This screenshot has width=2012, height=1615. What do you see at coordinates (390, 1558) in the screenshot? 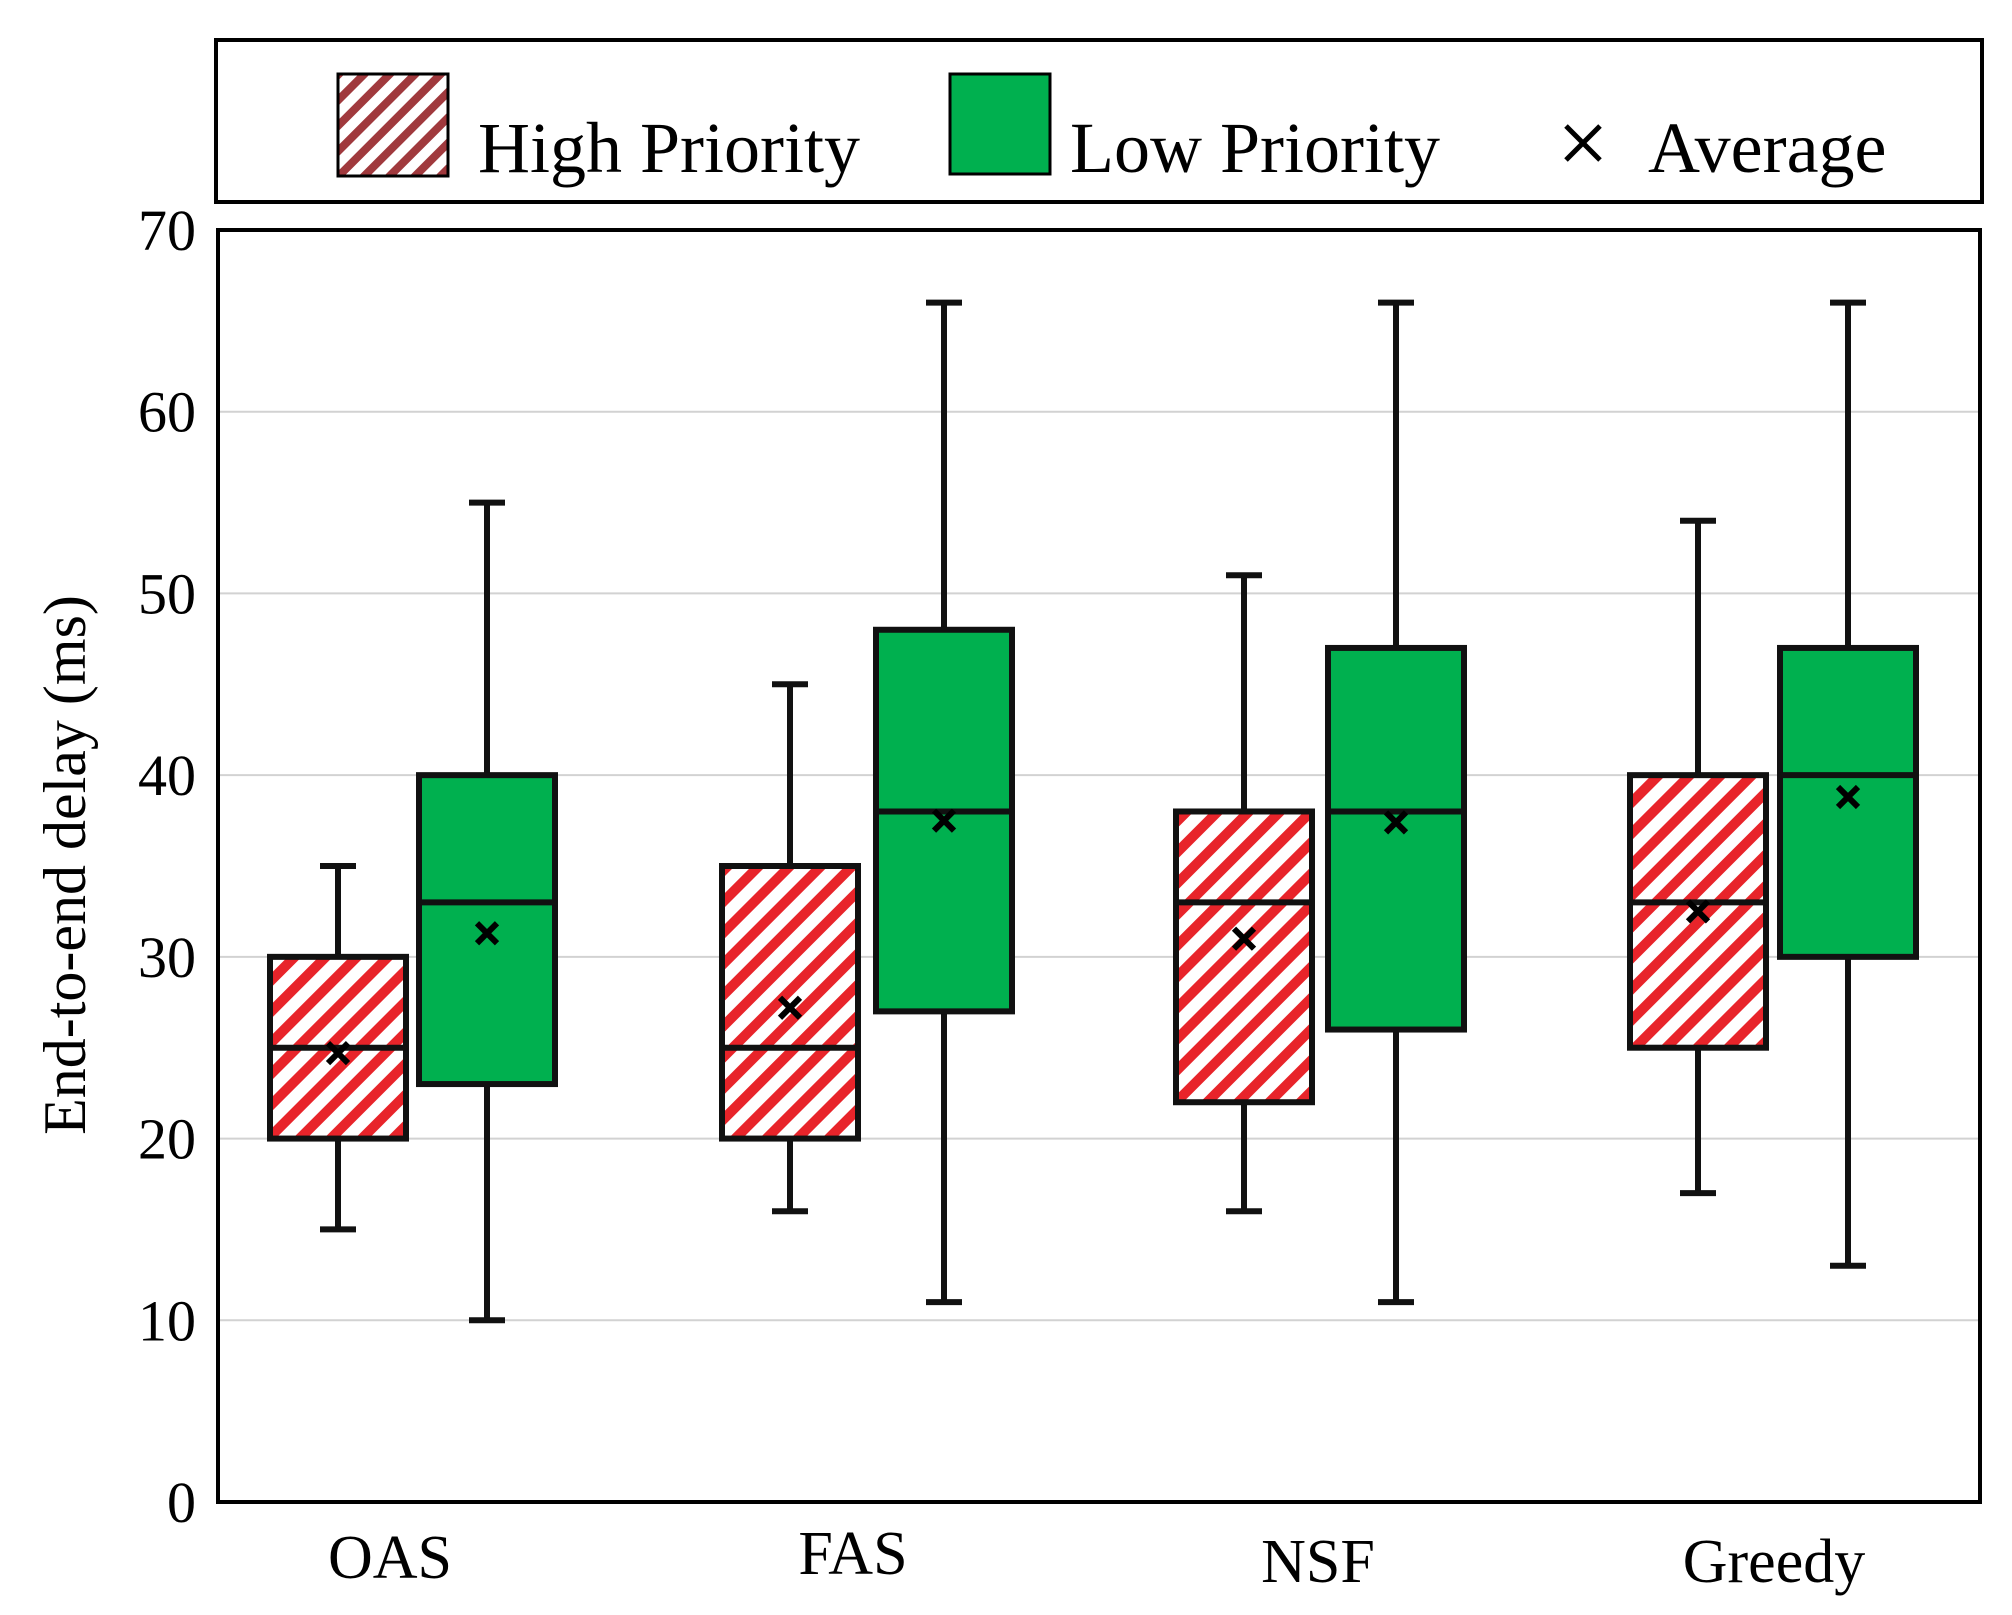
I see `x-category-label: OAS` at bounding box center [390, 1558].